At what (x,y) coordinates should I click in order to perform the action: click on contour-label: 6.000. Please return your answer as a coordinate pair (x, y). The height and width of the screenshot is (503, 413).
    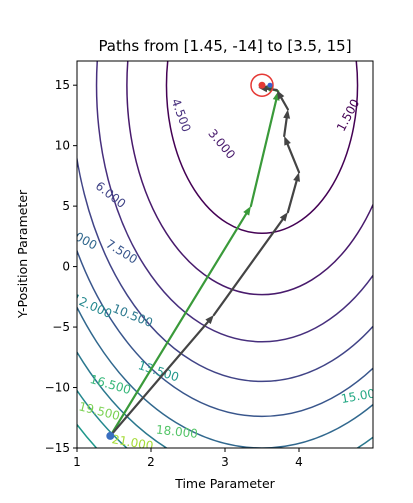
    Looking at the image, I should click on (111, 195).